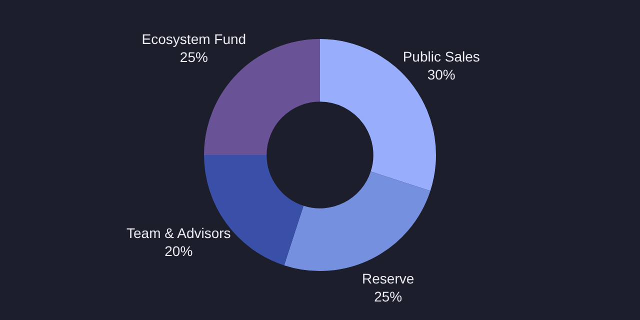 The width and height of the screenshot is (640, 320). Describe the element at coordinates (441, 74) in the screenshot. I see `data-label: 30%` at that location.